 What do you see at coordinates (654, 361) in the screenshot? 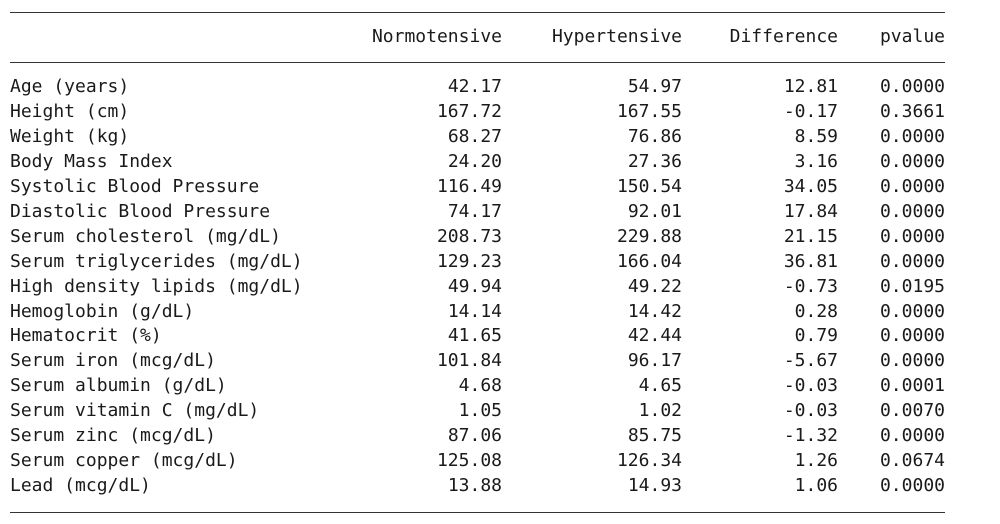
I see `cell-hypertensive: 96.17` at bounding box center [654, 361].